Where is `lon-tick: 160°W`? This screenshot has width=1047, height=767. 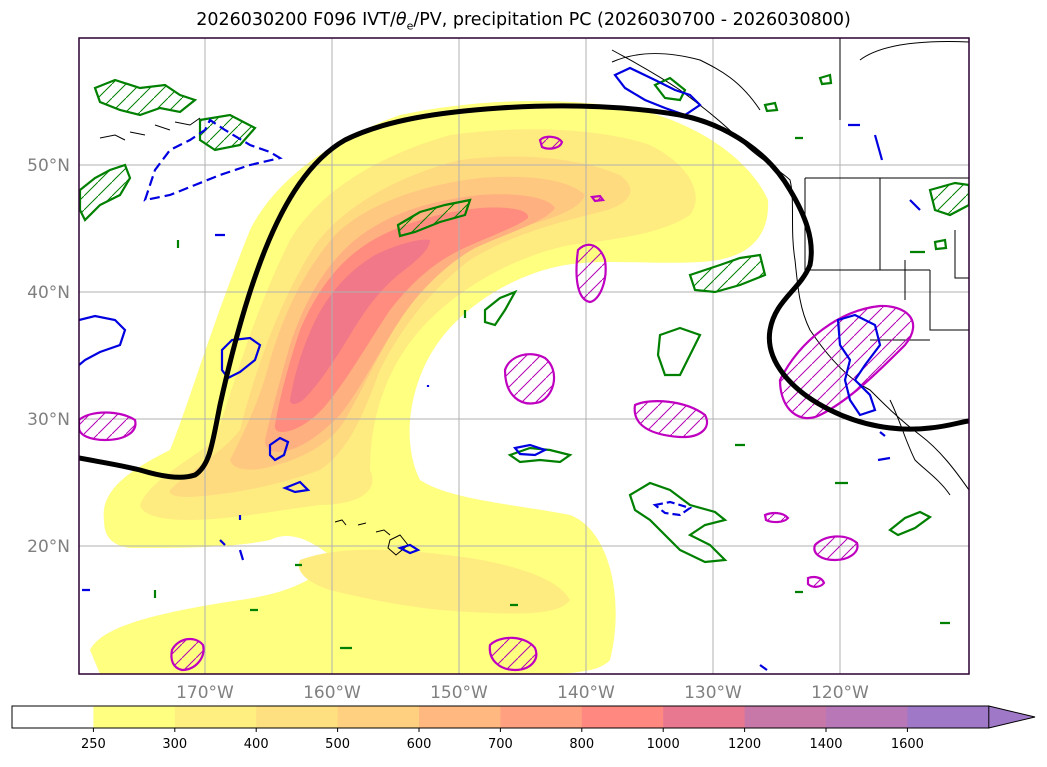
lon-tick: 160°W is located at coordinates (332, 693).